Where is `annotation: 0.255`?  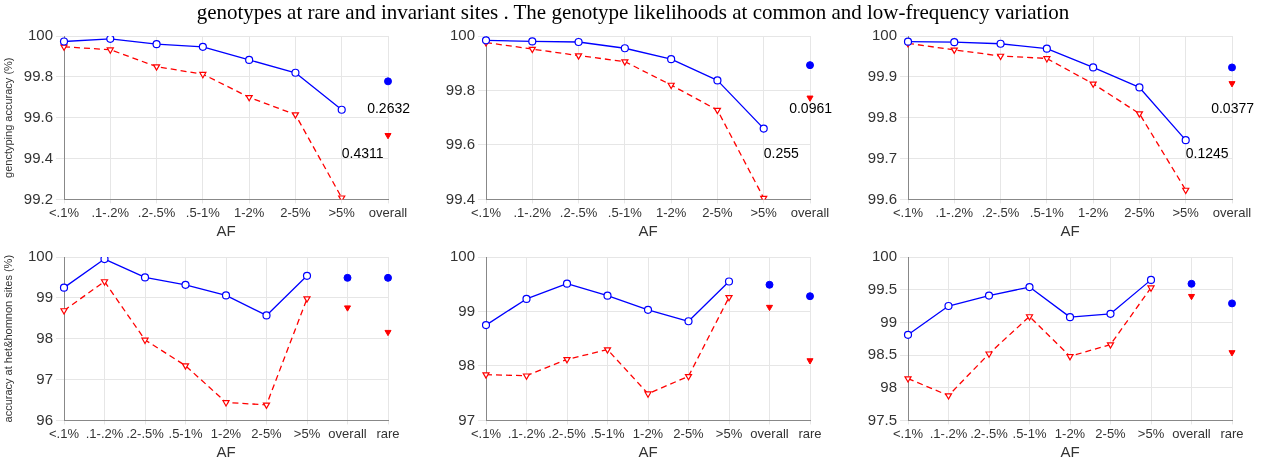 annotation: 0.255 is located at coordinates (781, 152).